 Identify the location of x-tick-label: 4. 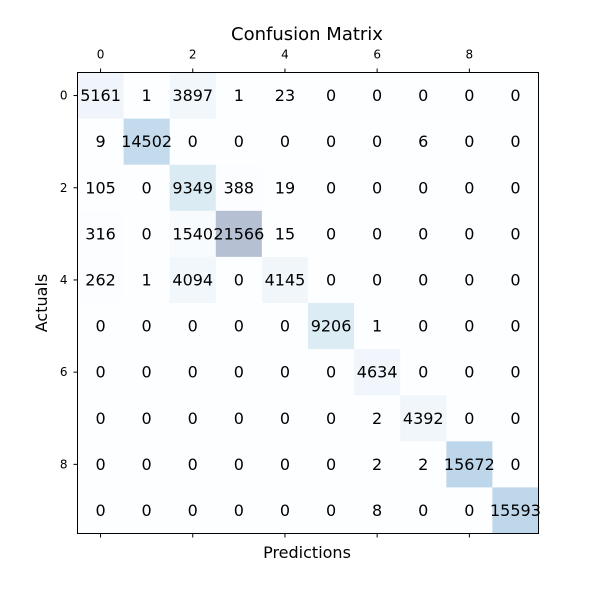
(285, 55).